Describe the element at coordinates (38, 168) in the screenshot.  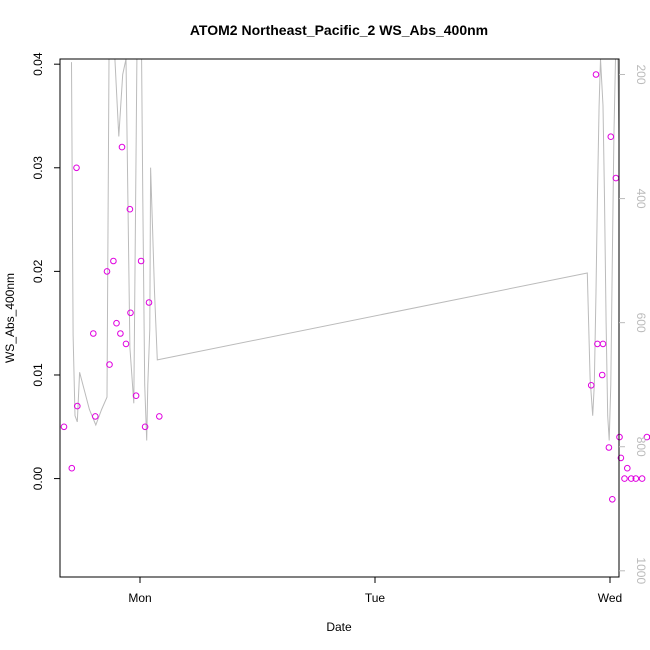
I see `y-tick-label-3: 0.03` at that location.